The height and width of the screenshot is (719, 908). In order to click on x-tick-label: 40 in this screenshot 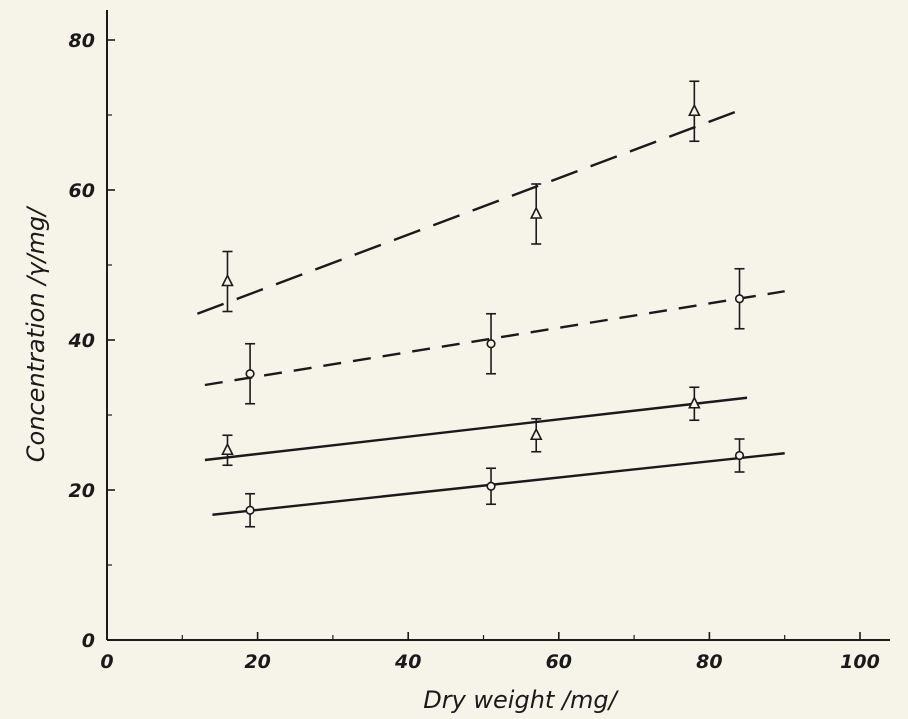, I will do `click(407, 662)`.